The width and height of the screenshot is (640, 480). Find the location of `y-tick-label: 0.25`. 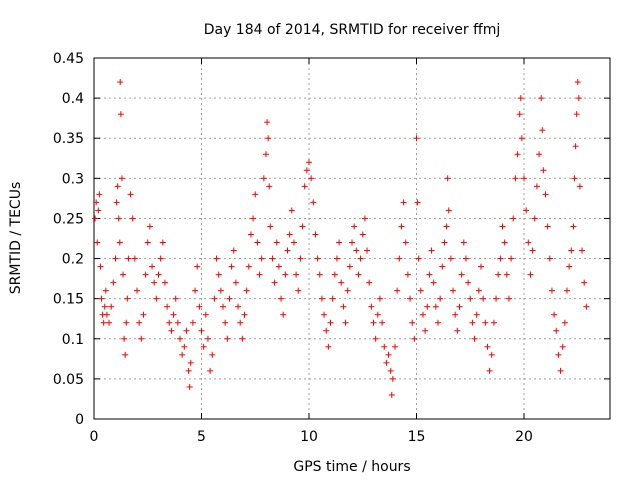

y-tick-label: 0.25 is located at coordinates (68, 219).